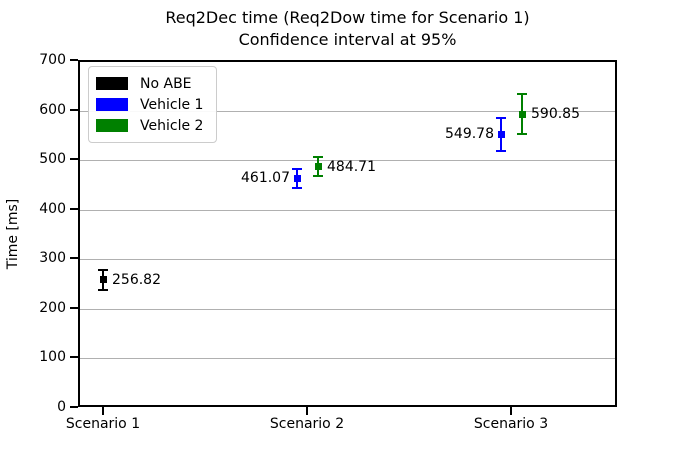 The height and width of the screenshot is (453, 676). I want to click on legend-label: Vehicle 1, so click(172, 104).